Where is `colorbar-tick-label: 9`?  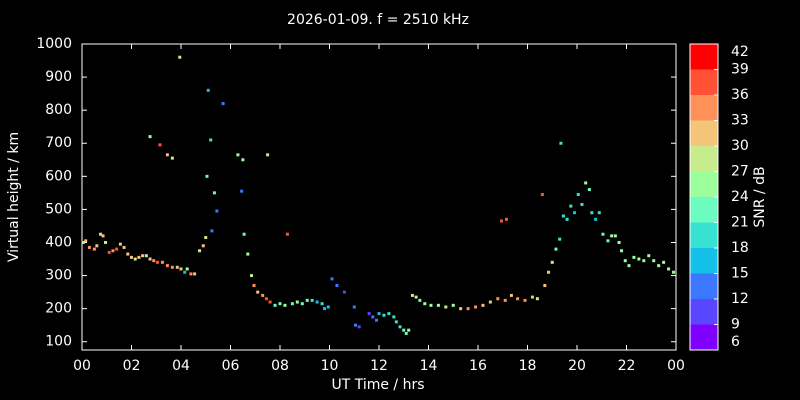 colorbar-tick-label: 9 is located at coordinates (735, 325).